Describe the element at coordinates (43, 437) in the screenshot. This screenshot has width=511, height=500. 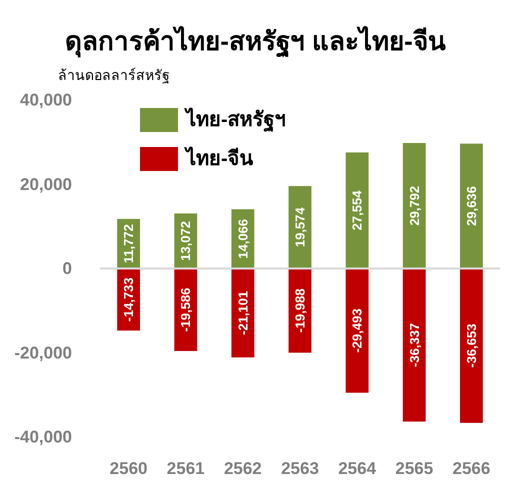
I see `y-tick-label: -40,000` at that location.